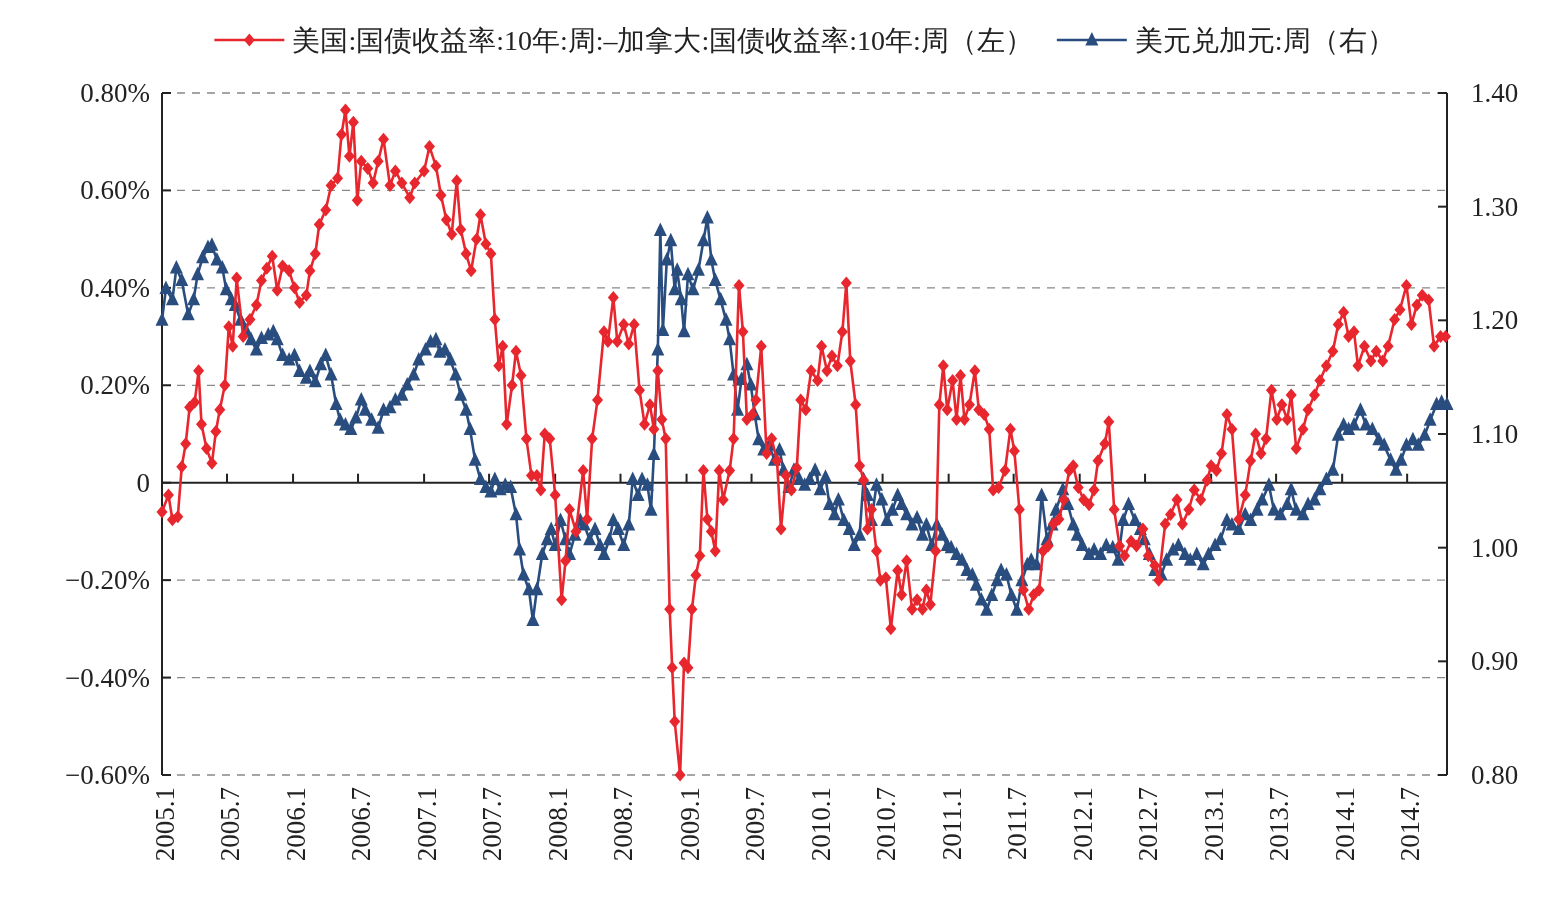 This screenshot has height=914, width=1562. Describe the element at coordinates (1264, 40) in the screenshot. I see `legend-label: 美元兑加元:周（右）` at that location.